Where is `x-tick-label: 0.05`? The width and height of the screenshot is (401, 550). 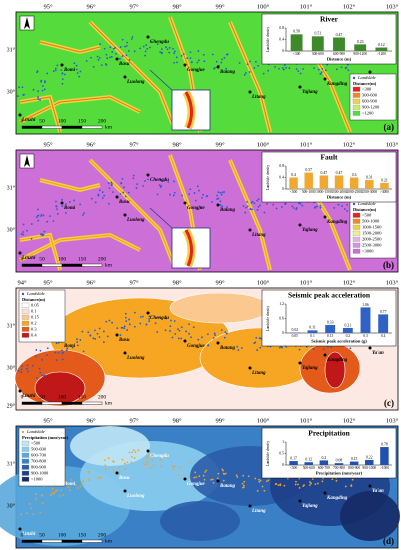 x-tick-label: 0.05 is located at coordinates (295, 336).